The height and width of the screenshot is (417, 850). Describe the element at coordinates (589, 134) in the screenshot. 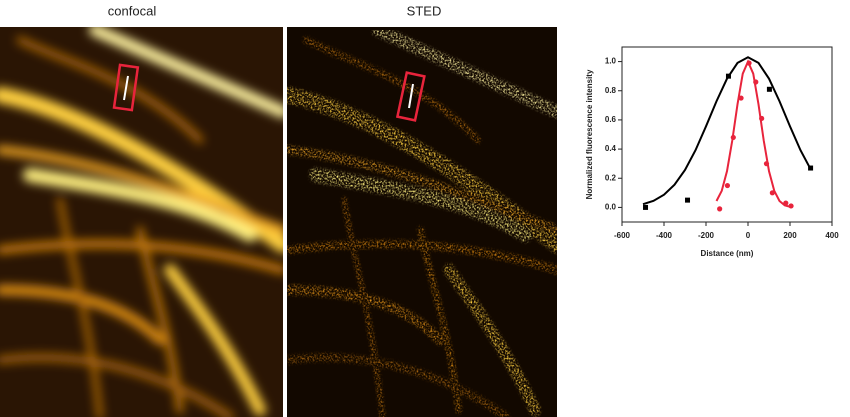

I see `y-axis-label: Normalized fluorescence intensity` at that location.